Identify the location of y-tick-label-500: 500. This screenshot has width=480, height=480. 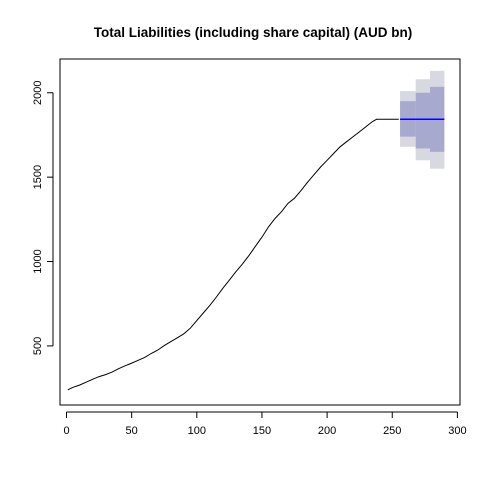
(38, 346).